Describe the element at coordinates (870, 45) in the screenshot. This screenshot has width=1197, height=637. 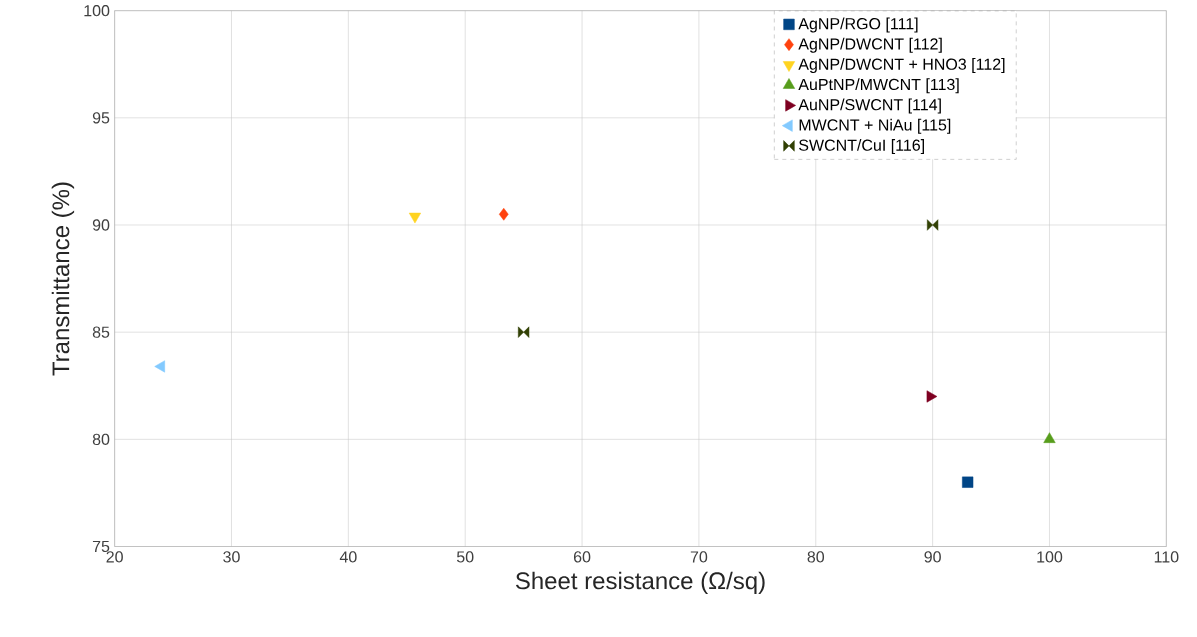
I see `legend-label: AgNP/DWCNT [112]` at that location.